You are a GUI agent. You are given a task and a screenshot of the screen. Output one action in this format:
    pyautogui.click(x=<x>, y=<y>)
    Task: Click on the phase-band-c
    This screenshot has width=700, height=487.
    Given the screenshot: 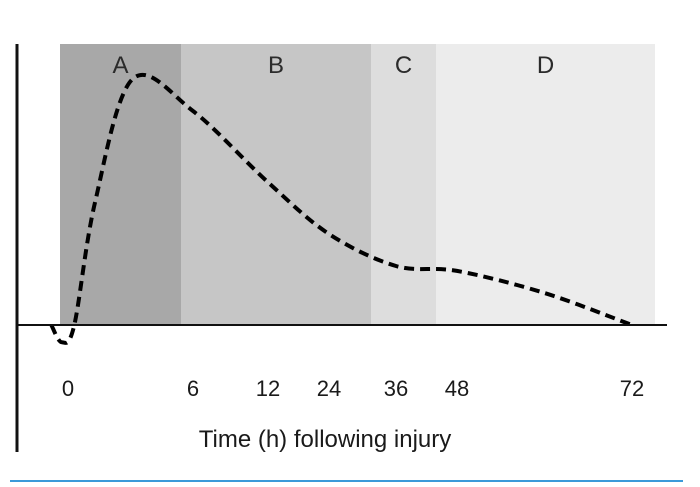 What is the action you would take?
    pyautogui.click(x=403, y=184)
    